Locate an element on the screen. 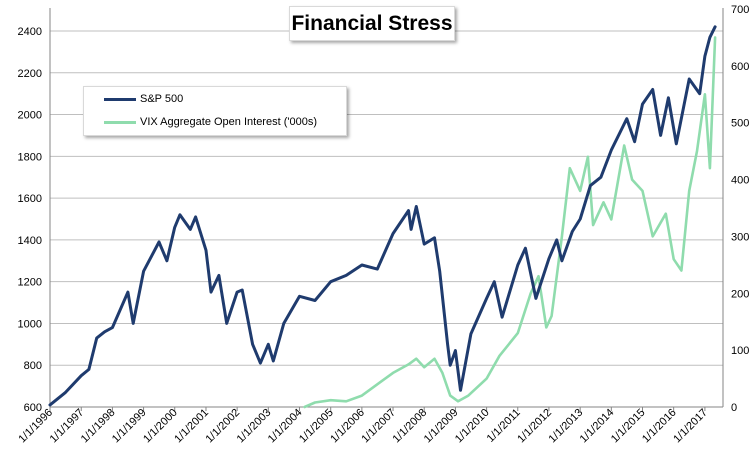  y-left-tick-label: 1600 is located at coordinates (30, 199).